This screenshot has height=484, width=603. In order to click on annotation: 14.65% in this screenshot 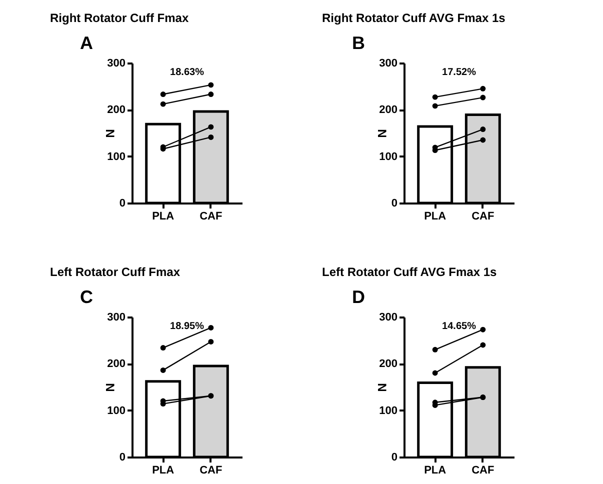, I will do `click(459, 326)`.